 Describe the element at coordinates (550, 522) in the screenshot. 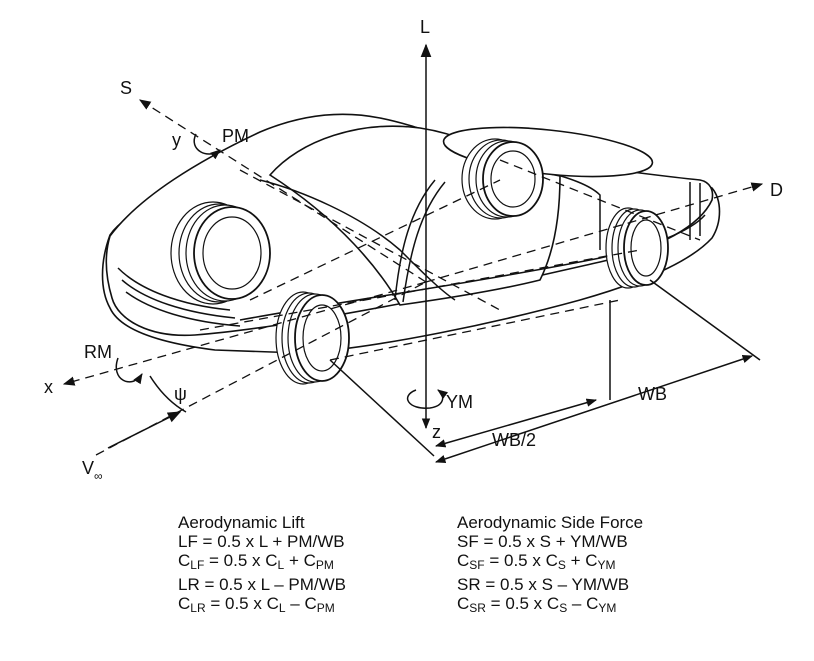

I see `side-equations-title: Aerodynamic Side Force` at that location.